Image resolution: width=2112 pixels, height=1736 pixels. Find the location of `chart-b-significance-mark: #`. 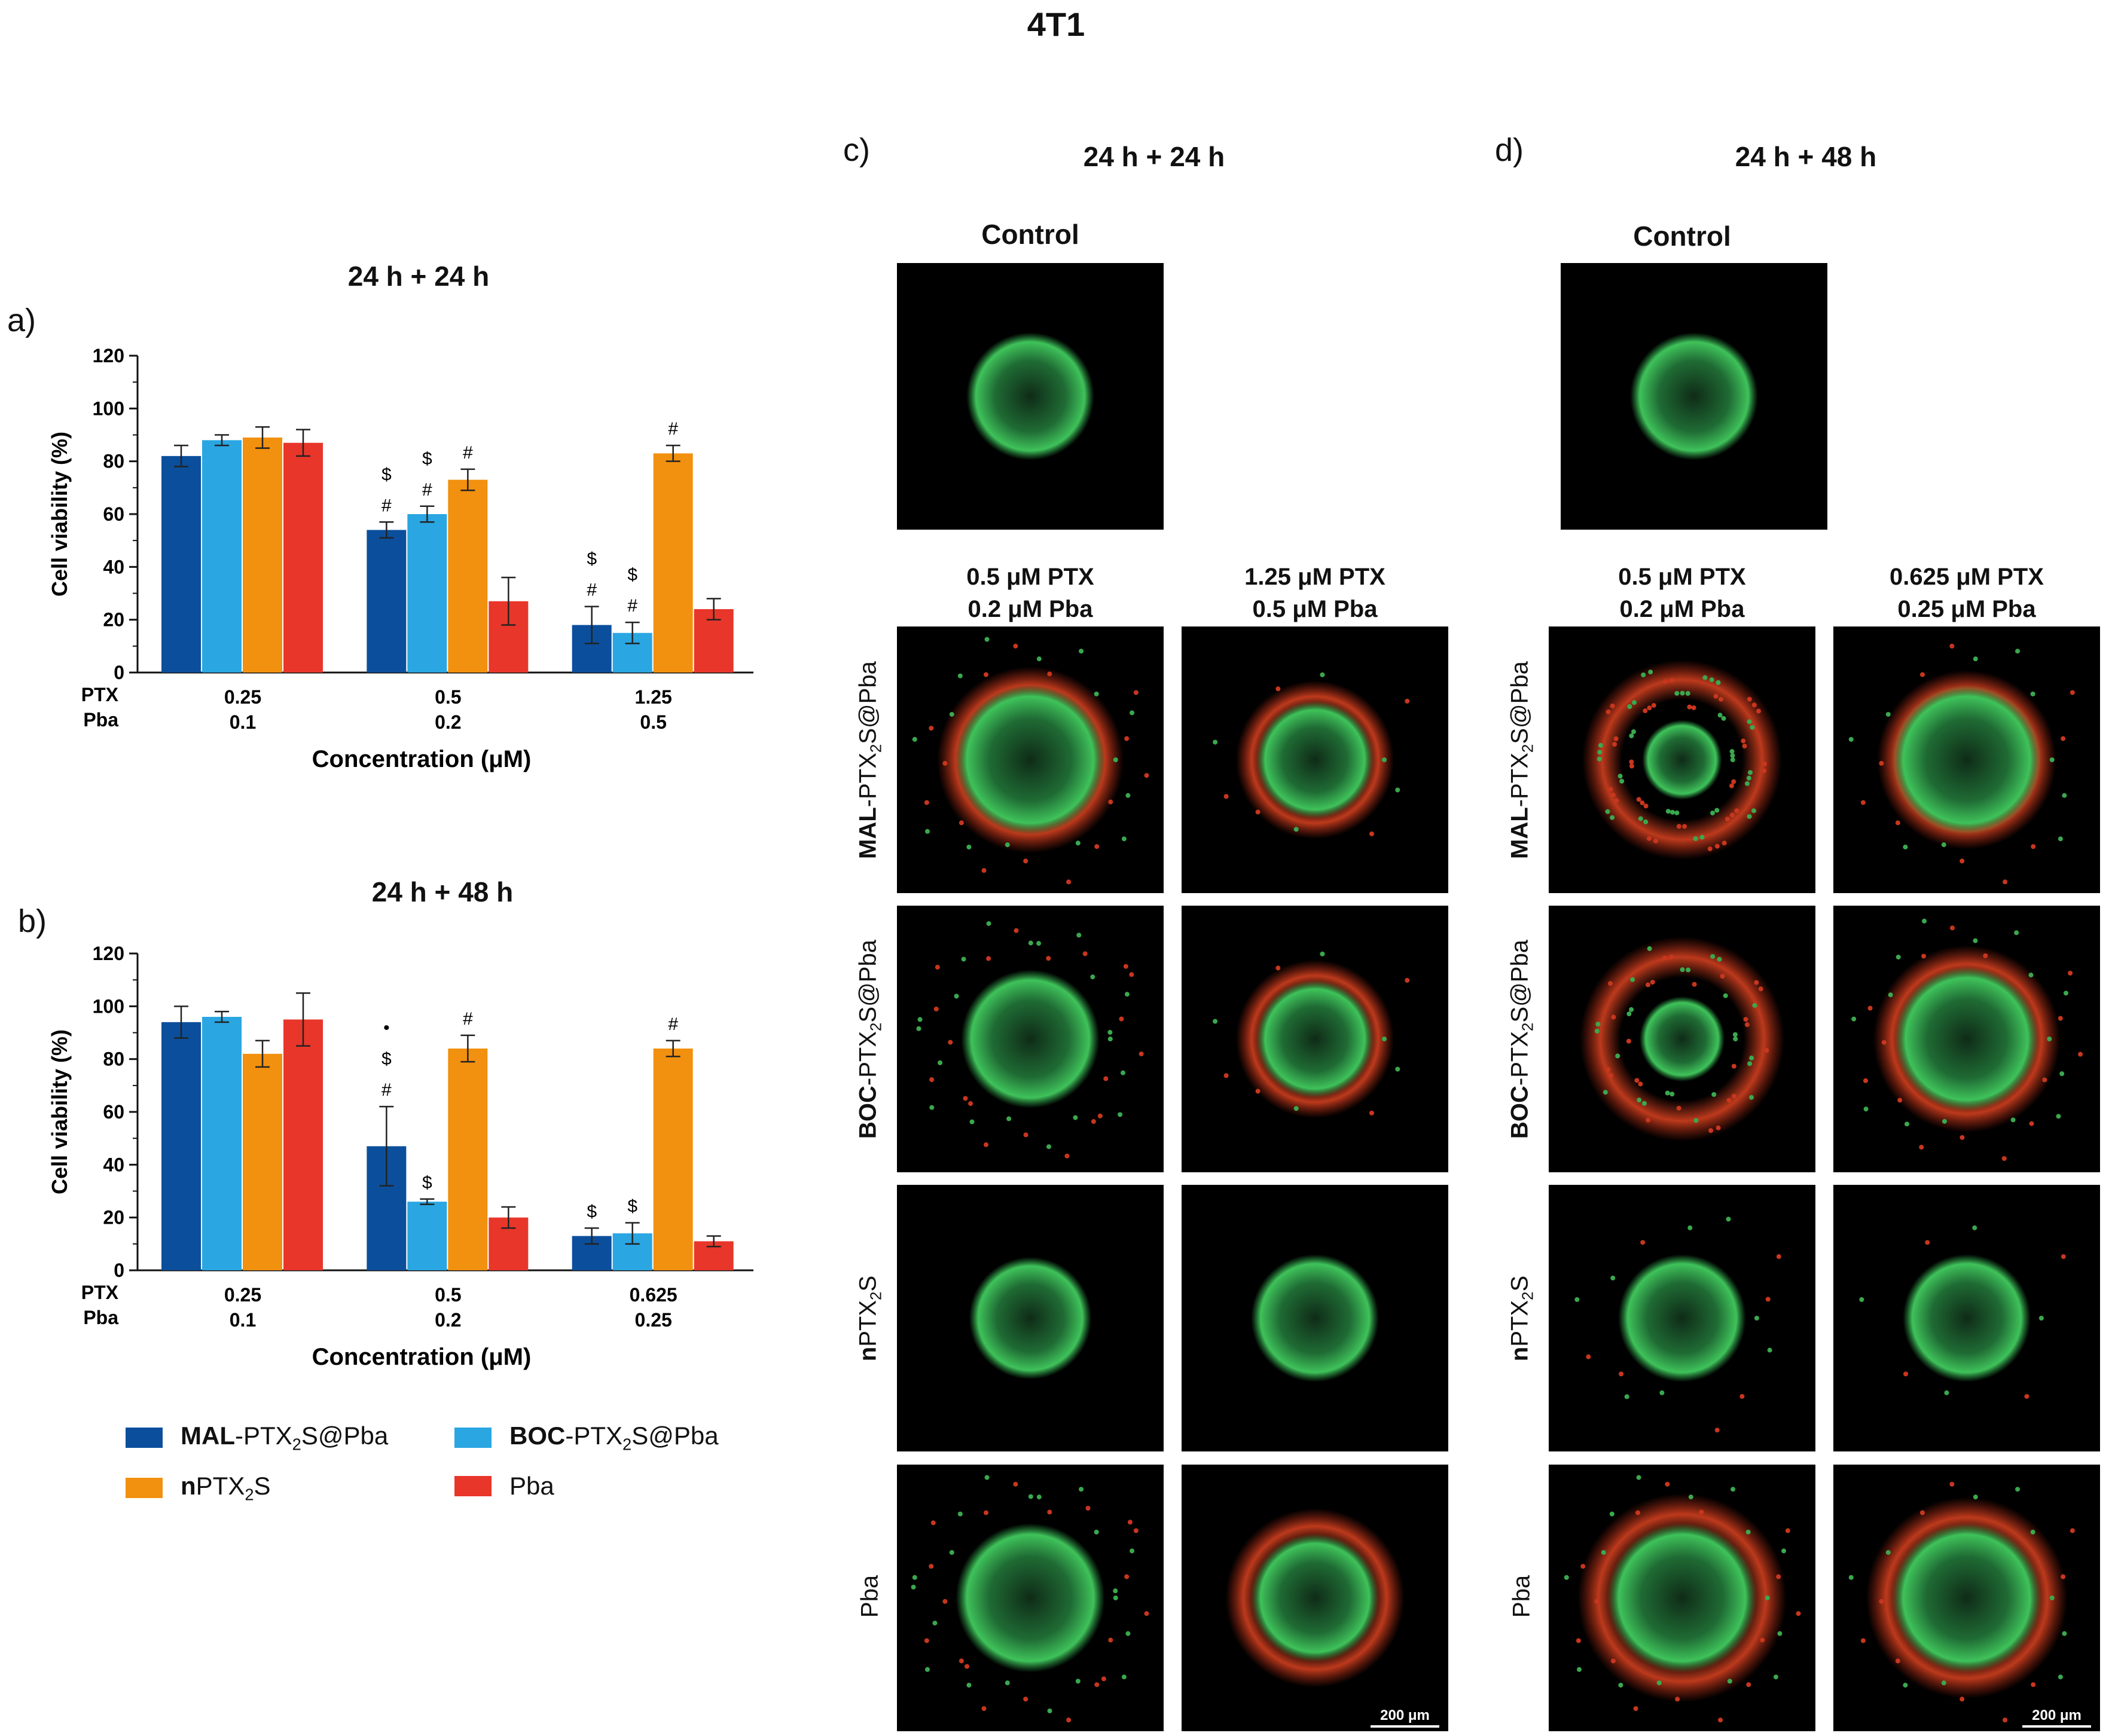

chart-b-significance-mark: # is located at coordinates (468, 1019).